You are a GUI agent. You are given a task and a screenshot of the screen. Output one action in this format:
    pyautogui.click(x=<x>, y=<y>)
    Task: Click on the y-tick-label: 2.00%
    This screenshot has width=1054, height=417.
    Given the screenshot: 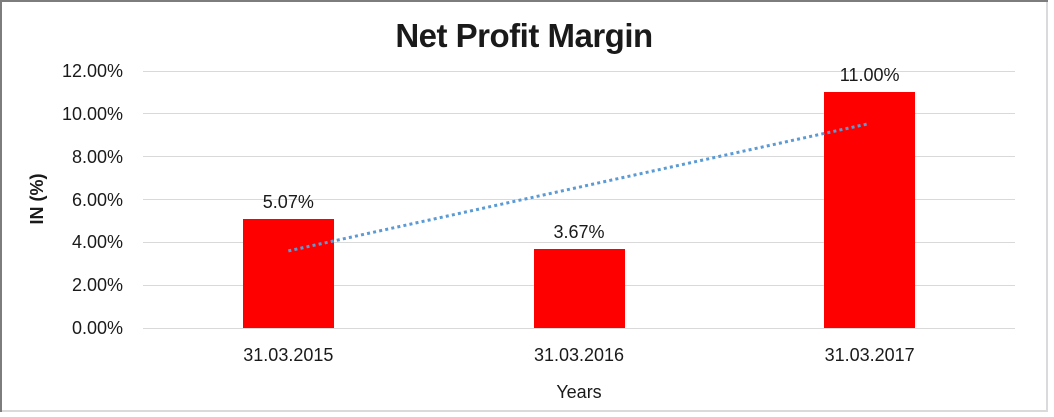 What is the action you would take?
    pyautogui.click(x=97, y=285)
    